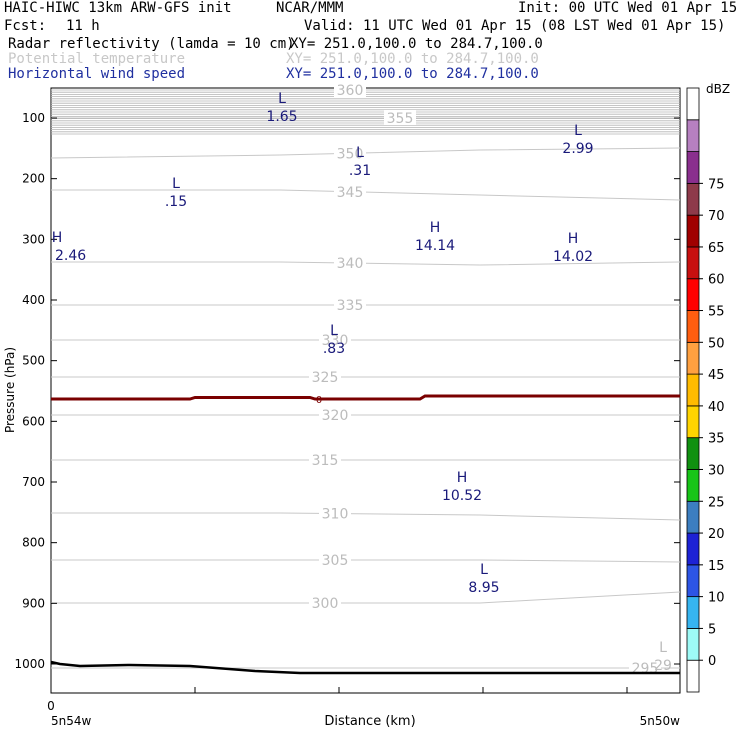 The width and height of the screenshot is (740, 740). What do you see at coordinates (716, 248) in the screenshot?
I see `colorbar-level: 65` at bounding box center [716, 248].